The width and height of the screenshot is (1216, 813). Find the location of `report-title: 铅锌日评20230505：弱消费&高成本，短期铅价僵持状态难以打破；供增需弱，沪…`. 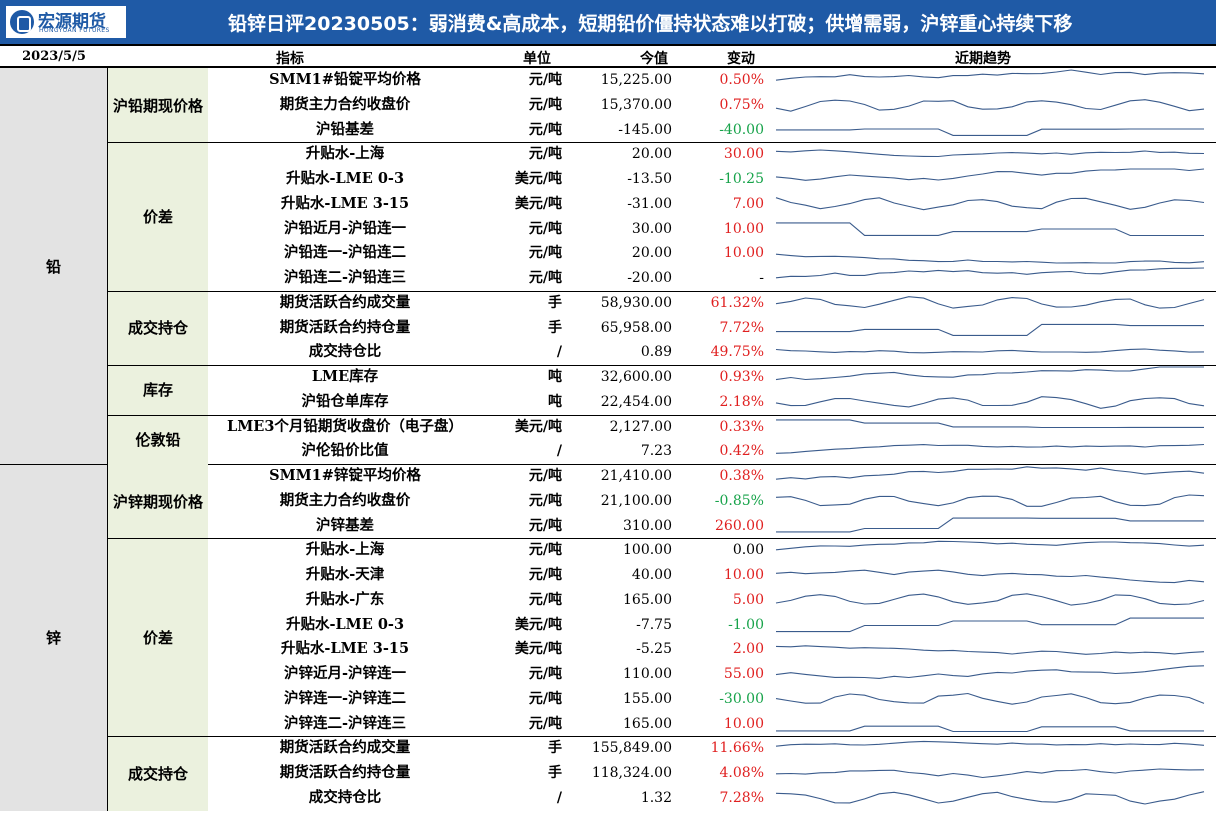

report-title: 铅锌日评20230505：弱消费&高成本，短期铅价僵持状态难以打破；供增需弱，沪… is located at coordinates (650, 24).